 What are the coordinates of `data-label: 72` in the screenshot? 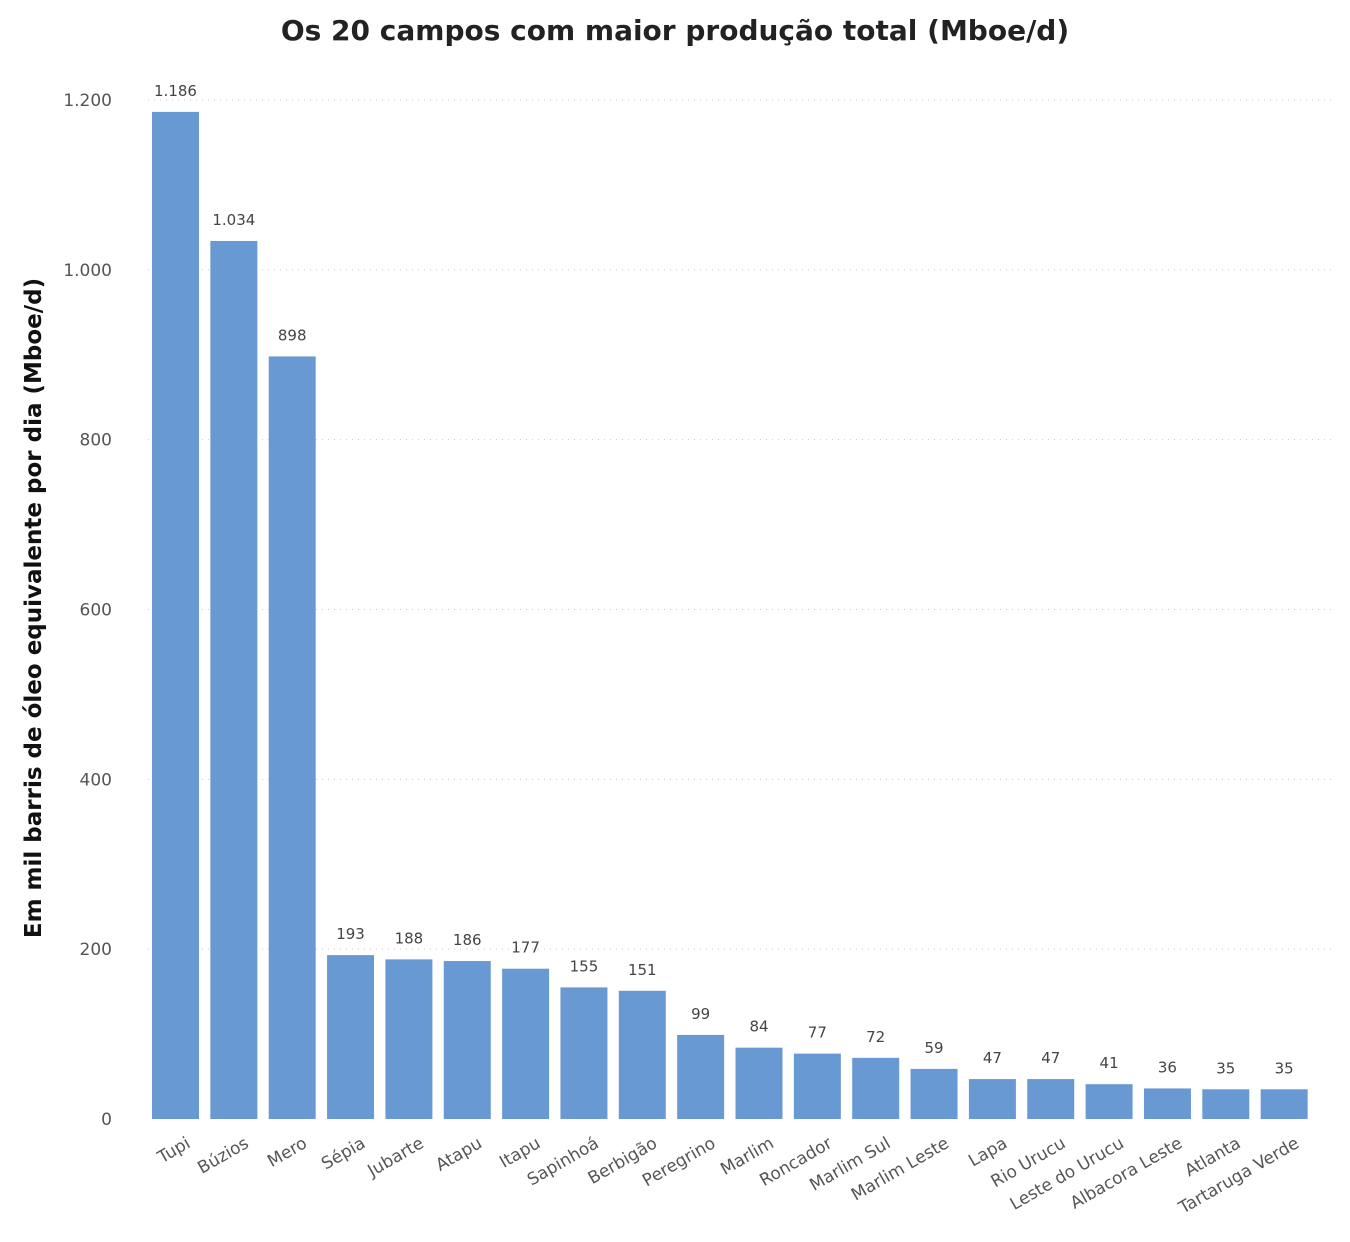 It's located at (875, 1037).